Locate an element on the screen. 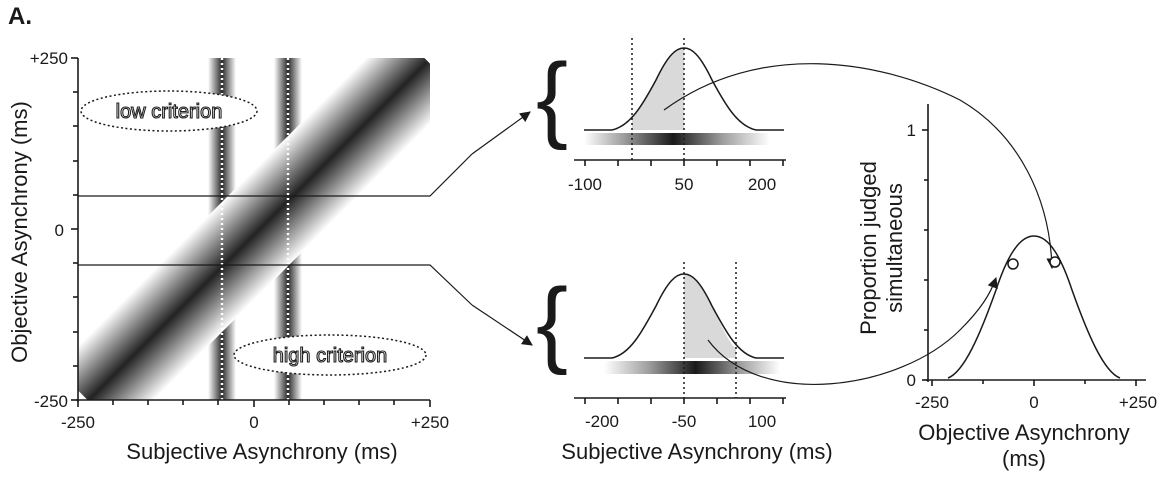  sj-point-negative is located at coordinates (1013, 264).